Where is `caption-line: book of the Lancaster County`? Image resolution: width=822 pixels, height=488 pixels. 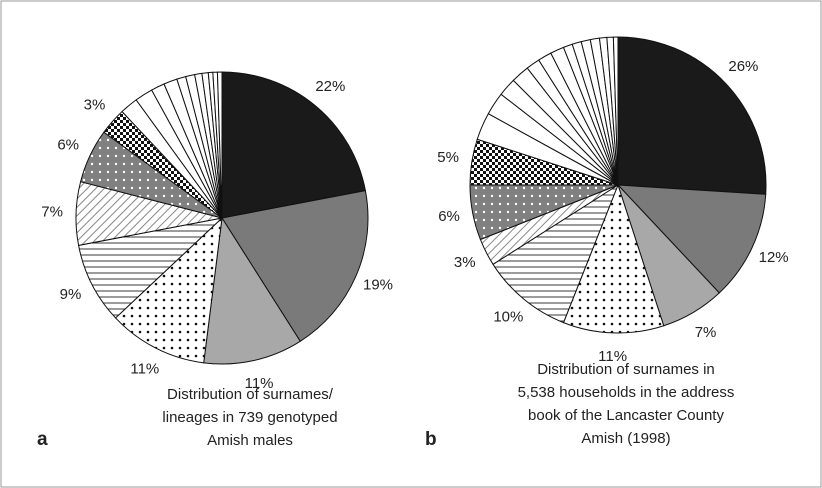 caption-line: book of the Lancaster County is located at coordinates (626, 415).